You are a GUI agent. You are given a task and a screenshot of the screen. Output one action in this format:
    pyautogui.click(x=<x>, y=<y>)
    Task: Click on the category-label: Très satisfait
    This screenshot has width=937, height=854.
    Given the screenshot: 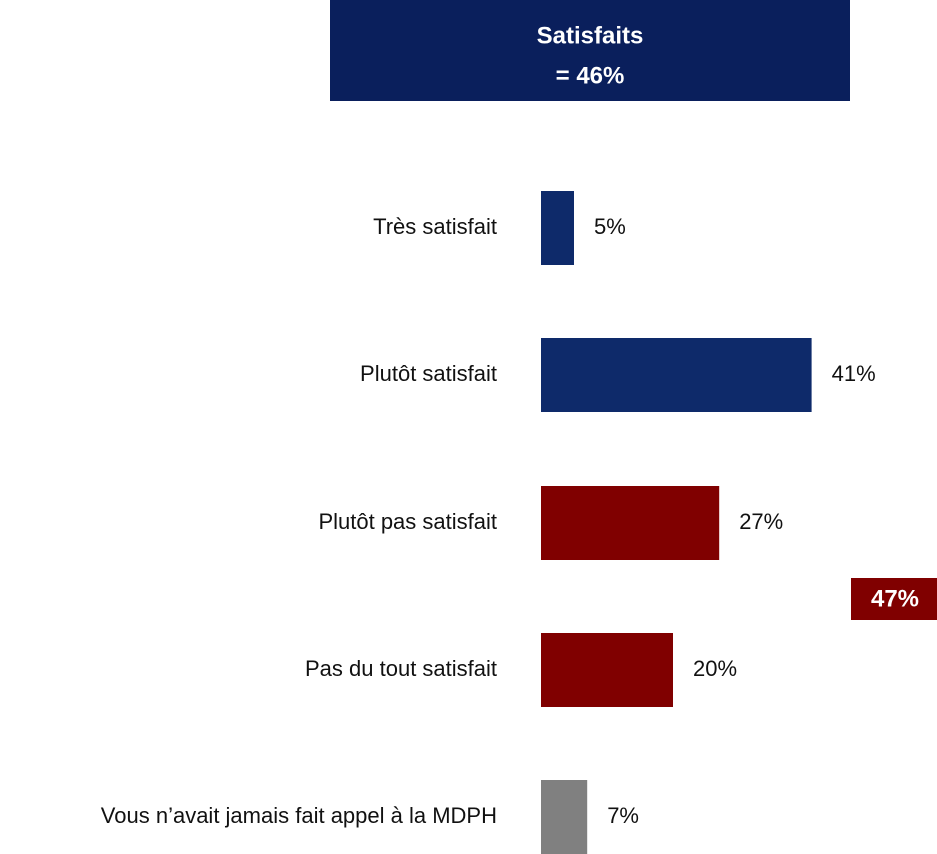 What is the action you would take?
    pyautogui.click(x=435, y=226)
    